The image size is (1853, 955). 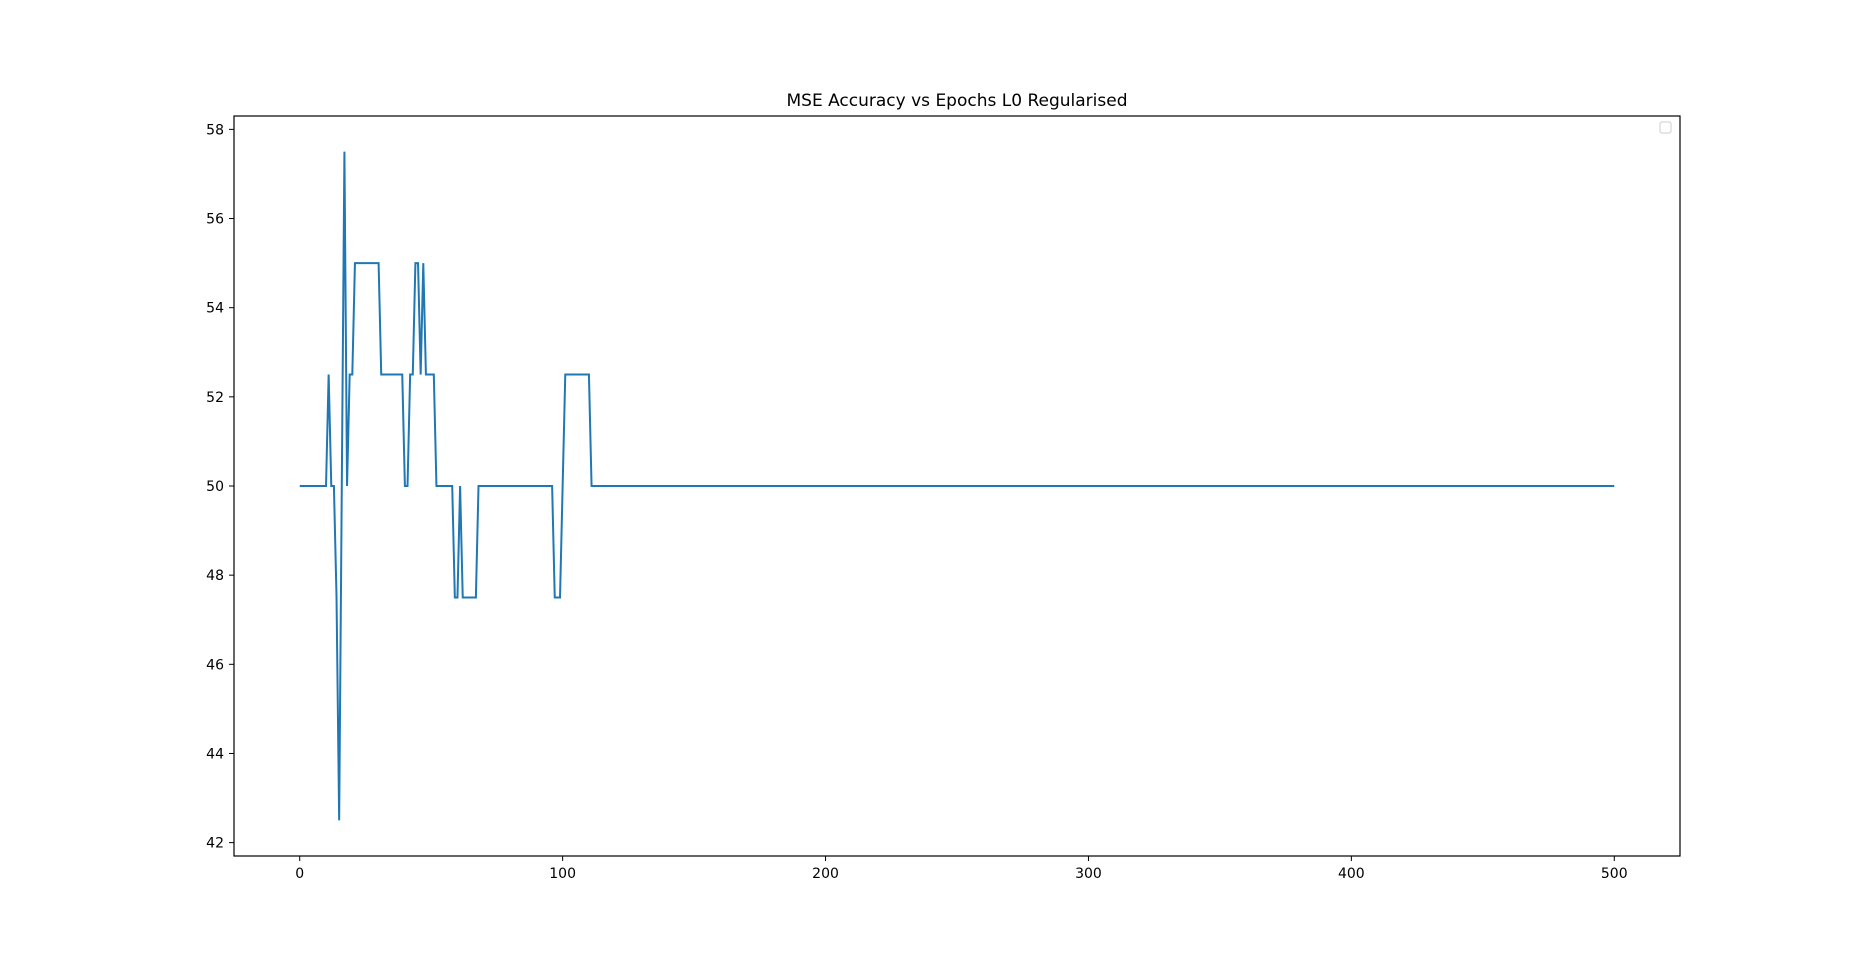 I want to click on x-tick-label: 0, so click(x=299, y=874).